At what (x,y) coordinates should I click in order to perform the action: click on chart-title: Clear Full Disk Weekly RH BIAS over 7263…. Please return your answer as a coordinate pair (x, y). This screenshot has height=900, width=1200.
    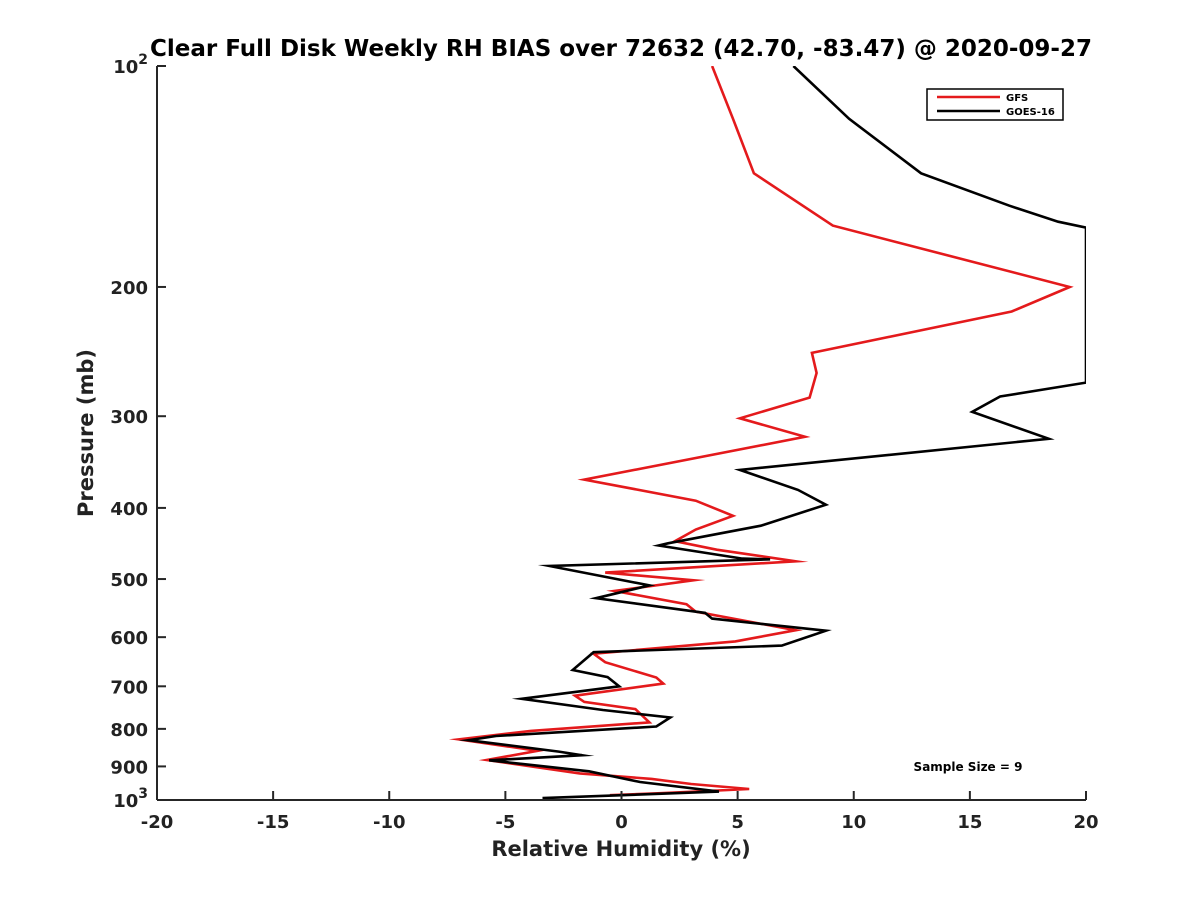
    Looking at the image, I should click on (621, 49).